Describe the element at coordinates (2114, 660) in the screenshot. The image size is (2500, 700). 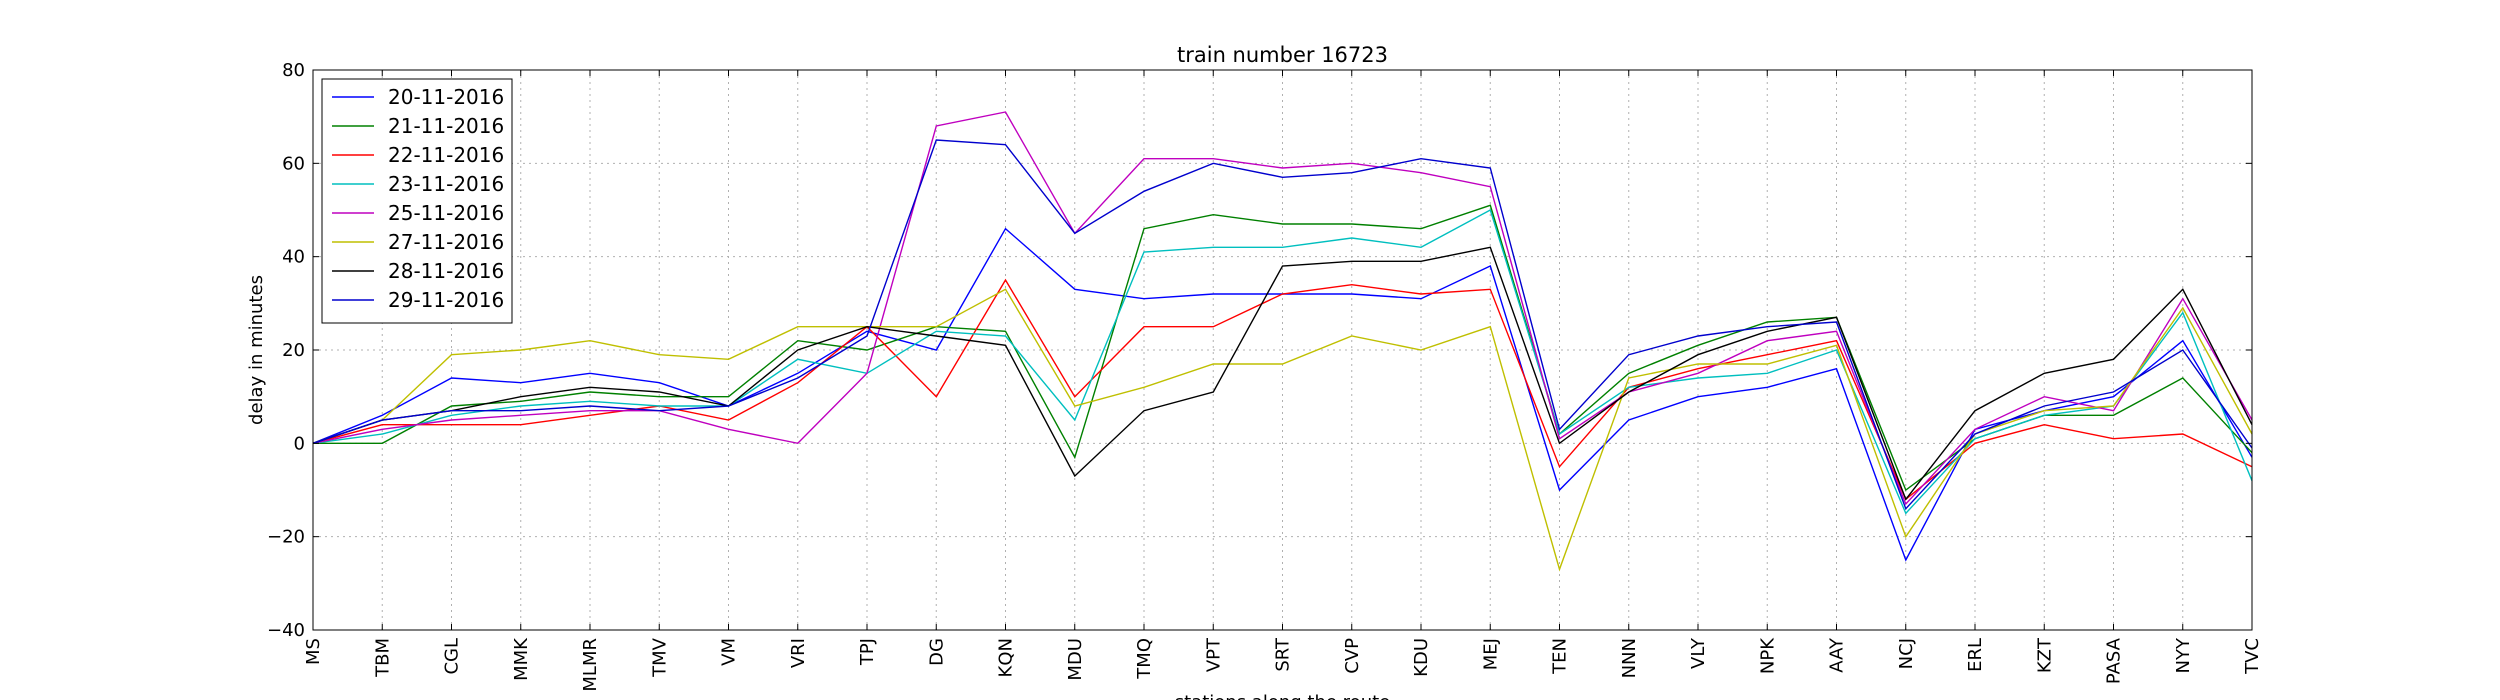
I see `x-tick-label: PASA` at that location.